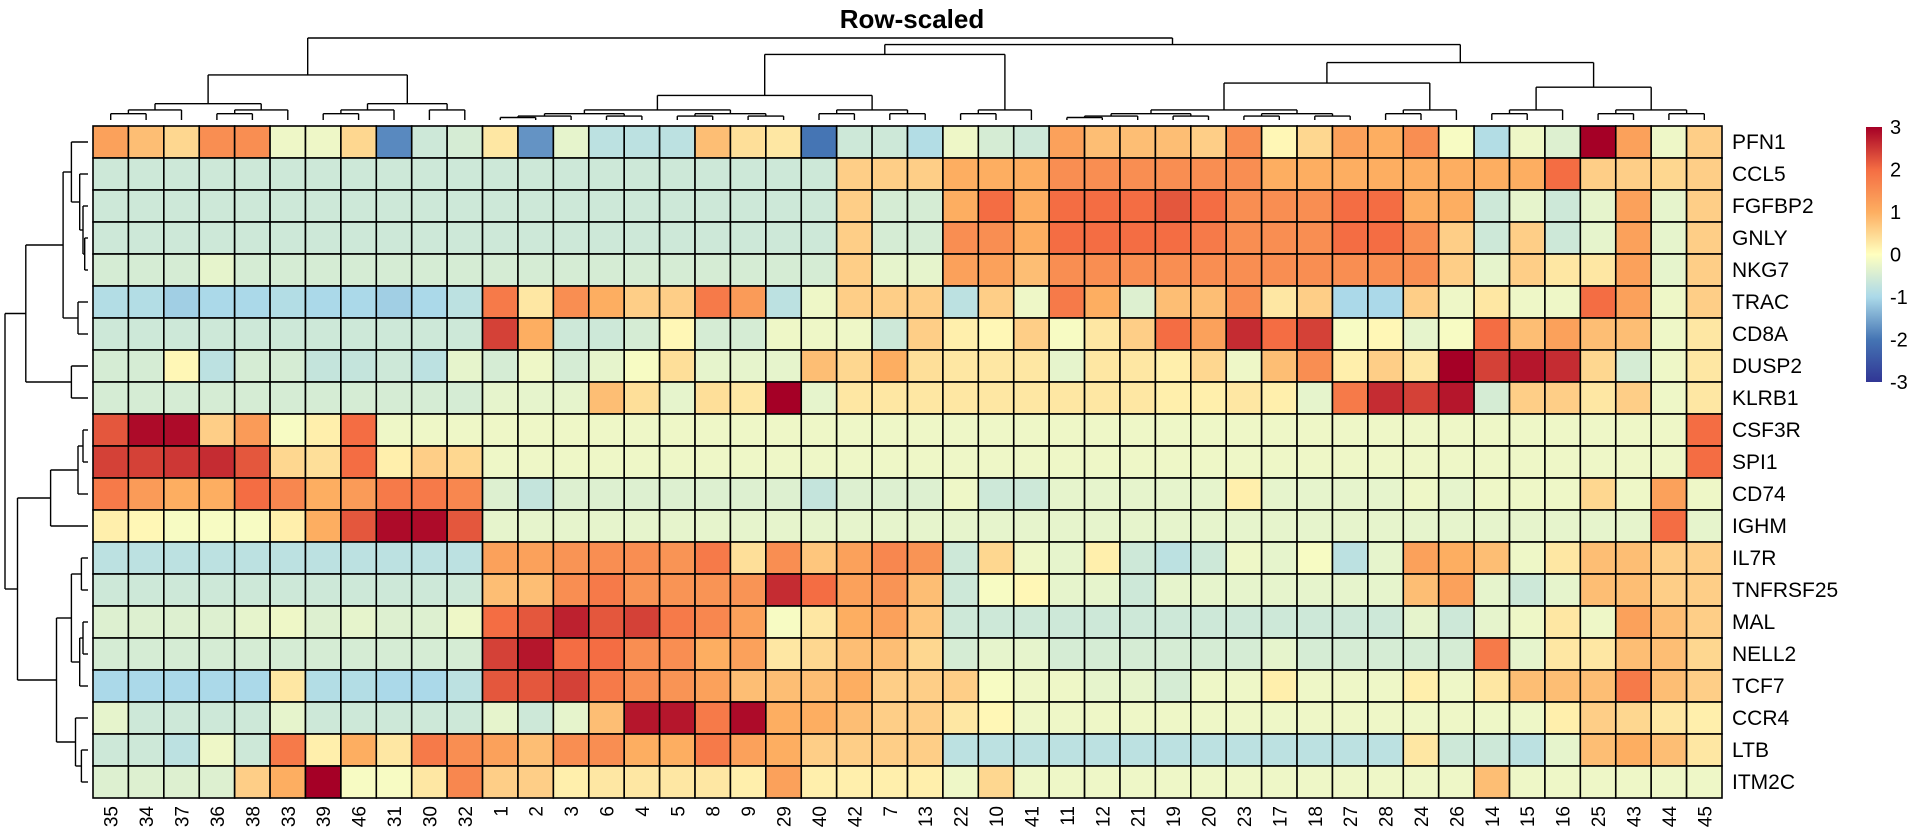  Describe the element at coordinates (1895, 256) in the screenshot. I see `legend-tick-label: 0` at that location.